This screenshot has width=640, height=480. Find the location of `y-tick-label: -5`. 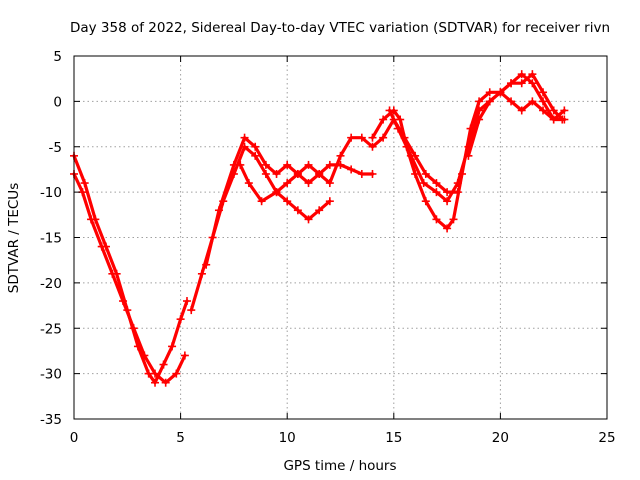

y-tick-label: -5 is located at coordinates (55, 148).